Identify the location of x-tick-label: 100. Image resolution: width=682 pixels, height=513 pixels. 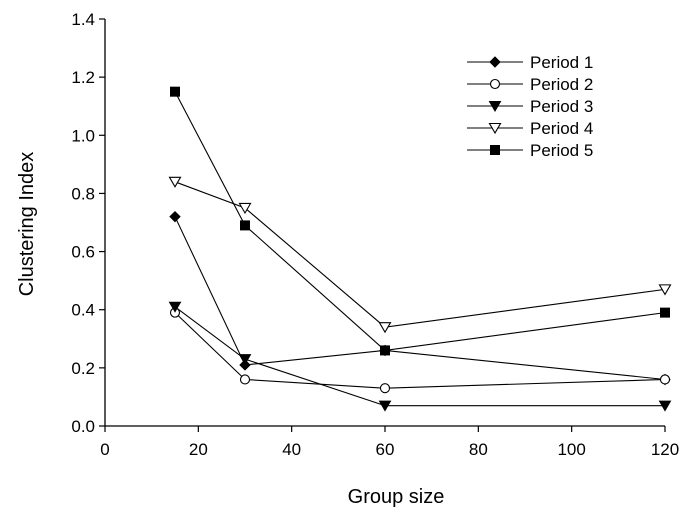
(571, 449).